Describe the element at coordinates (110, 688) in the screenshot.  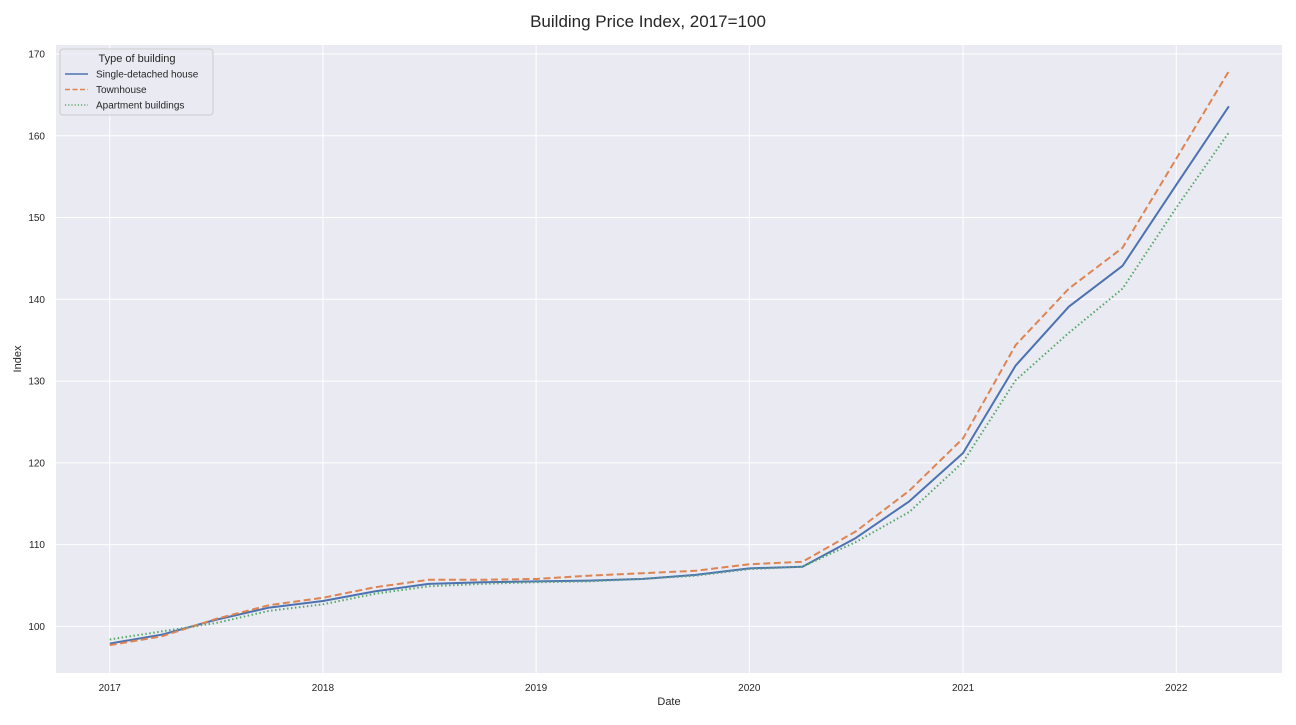
I see `x-tick-label: 2017` at that location.